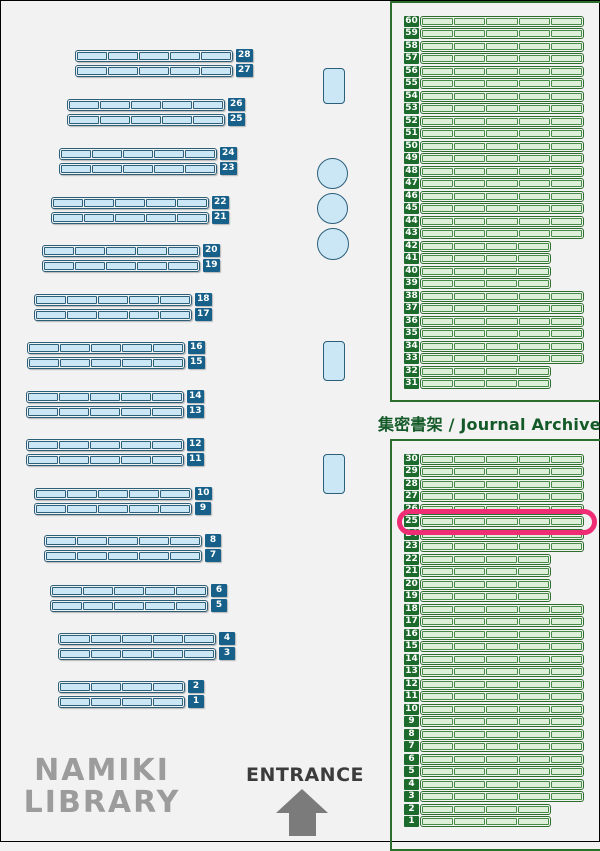  I want to click on shelf-row-2: 2, so click(131, 686).